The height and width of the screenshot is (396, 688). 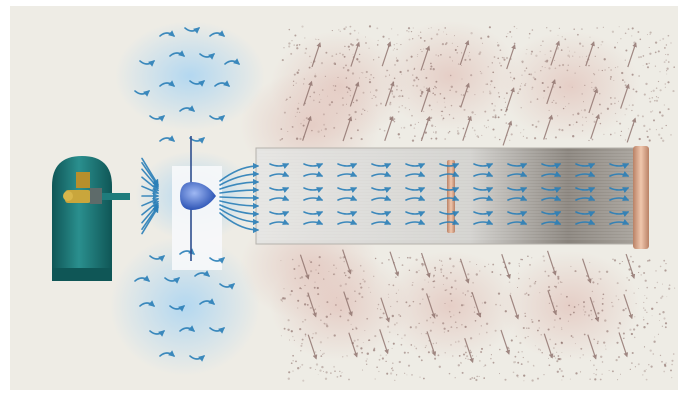 I want to click on valve-icon, so click(x=96, y=188).